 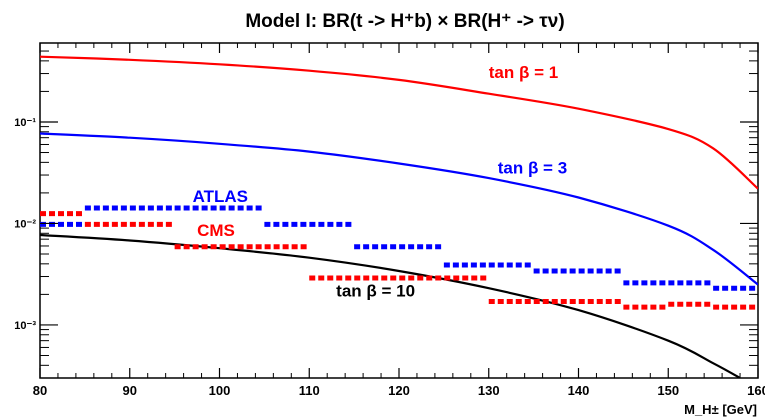 I want to click on x-tick-label: 100, so click(x=220, y=390).